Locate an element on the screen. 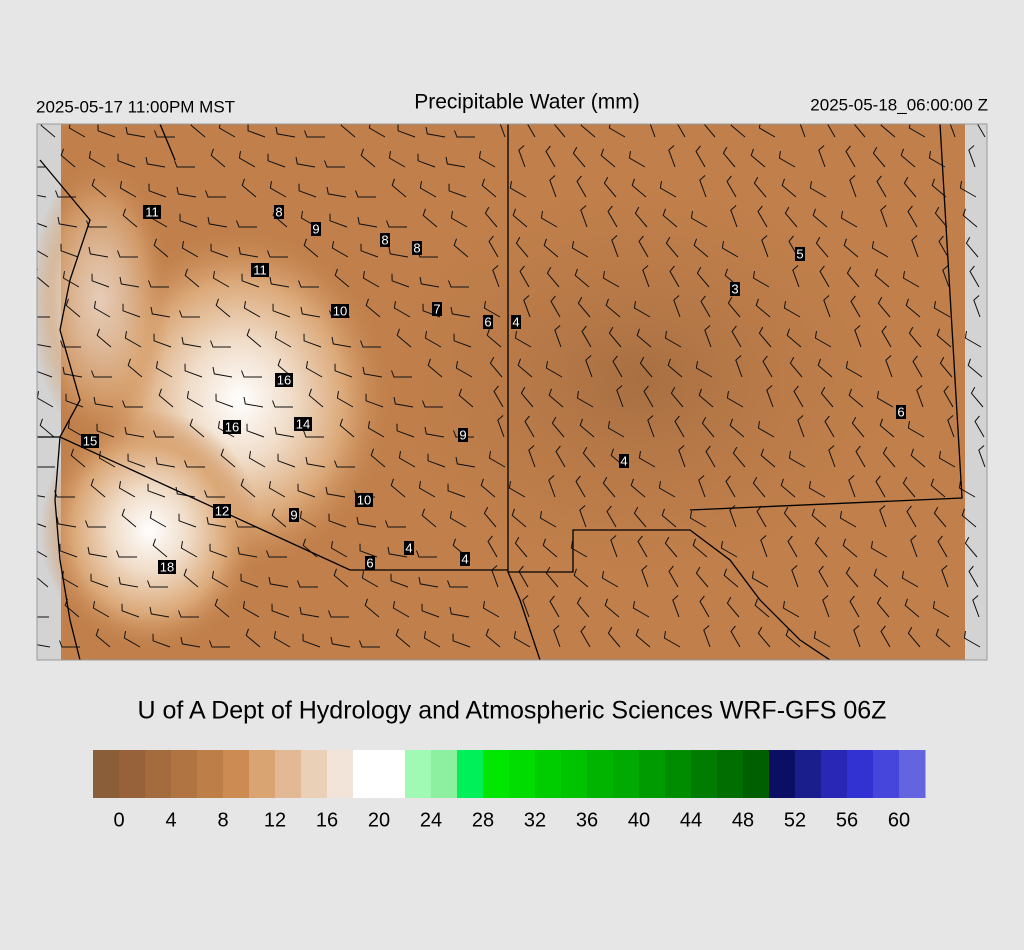 This screenshot has width=1024, height=950. colorbar-tick-label: 40 is located at coordinates (639, 820).